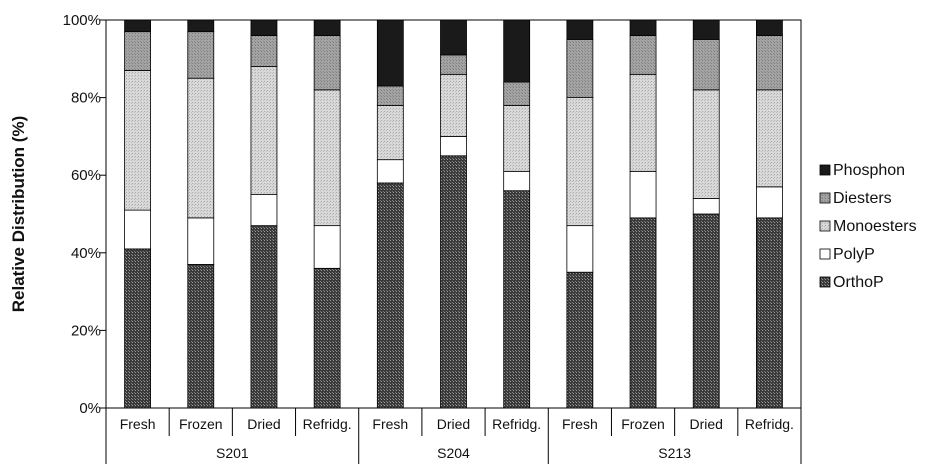 Image resolution: width=928 pixels, height=469 pixels. I want to click on x-group-label: S204, so click(453, 453).